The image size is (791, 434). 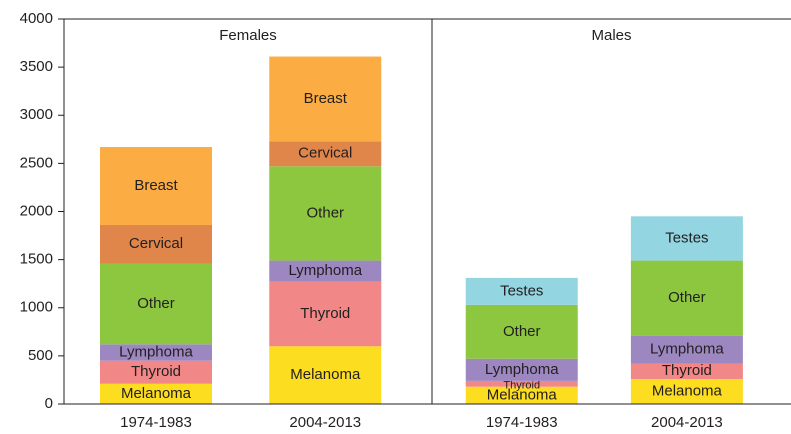 What do you see at coordinates (36, 18) in the screenshot?
I see `y-tick-label: 4000` at bounding box center [36, 18].